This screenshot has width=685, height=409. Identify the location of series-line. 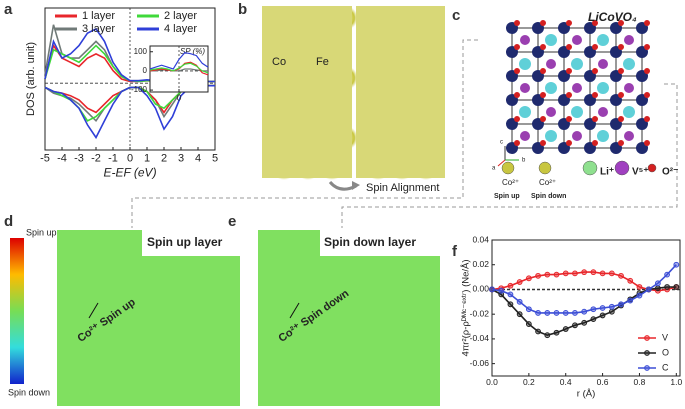
(584, 289).